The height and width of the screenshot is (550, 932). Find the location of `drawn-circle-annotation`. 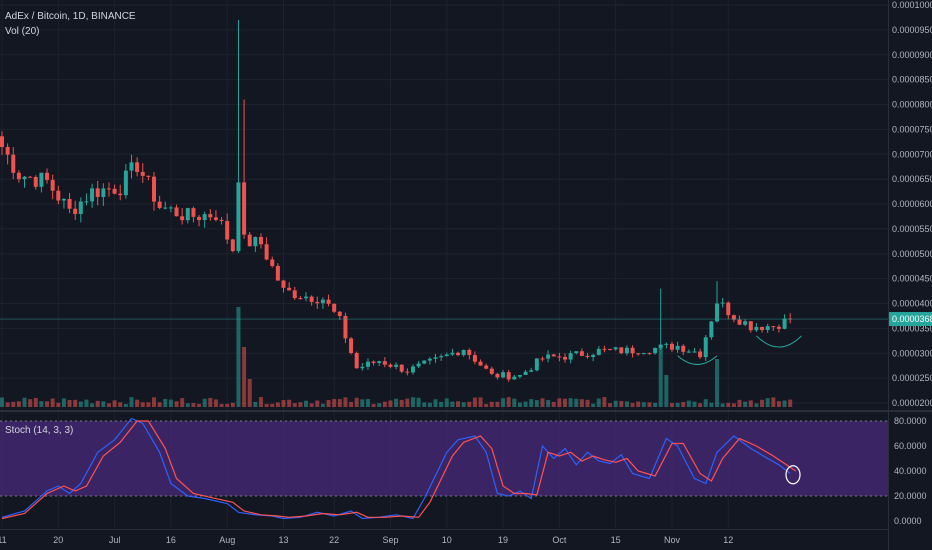

drawn-circle-annotation is located at coordinates (793, 475).